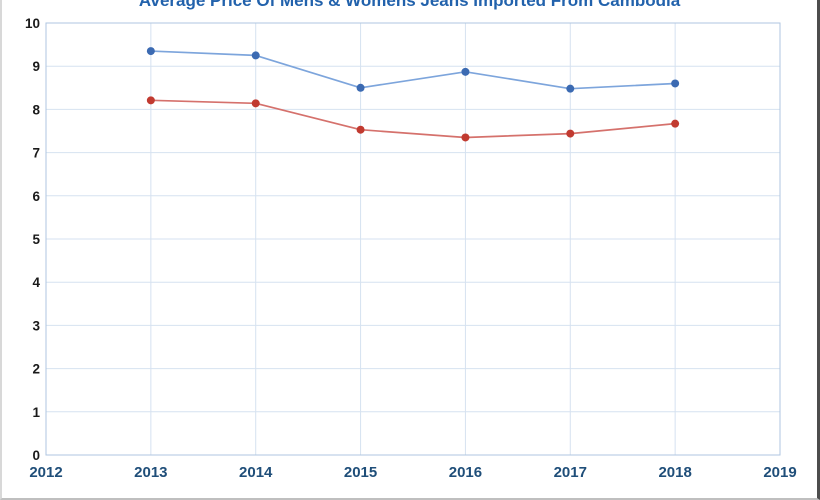 This screenshot has height=500, width=820. I want to click on data-point-womens-2017, so click(570, 133).